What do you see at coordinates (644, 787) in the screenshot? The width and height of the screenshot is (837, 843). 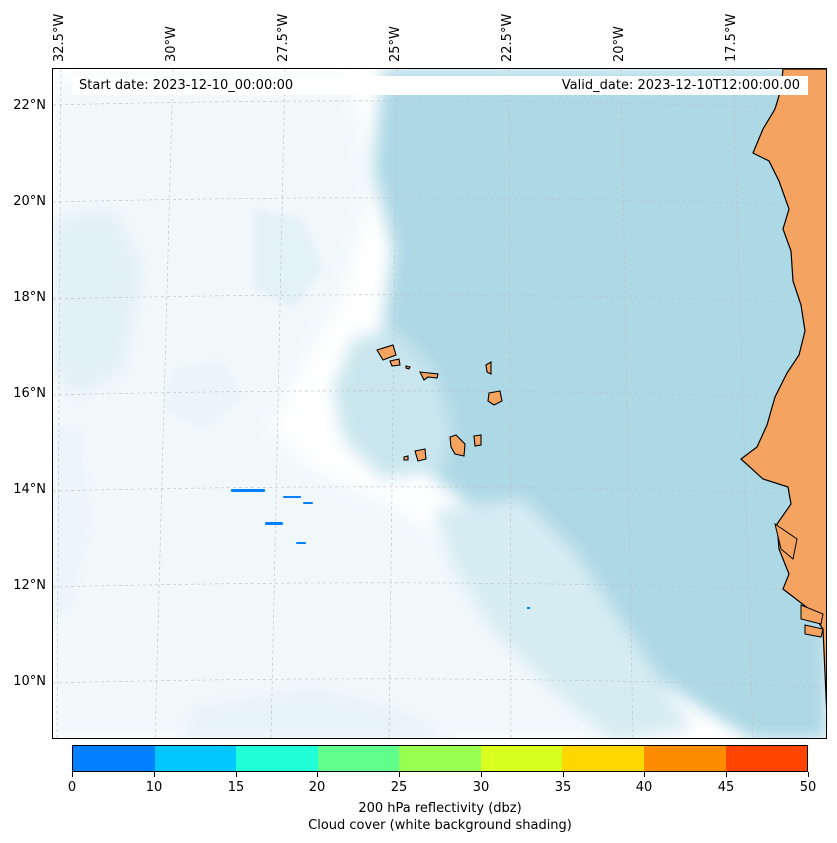 I see `colorbar-tick-label: 40` at bounding box center [644, 787].